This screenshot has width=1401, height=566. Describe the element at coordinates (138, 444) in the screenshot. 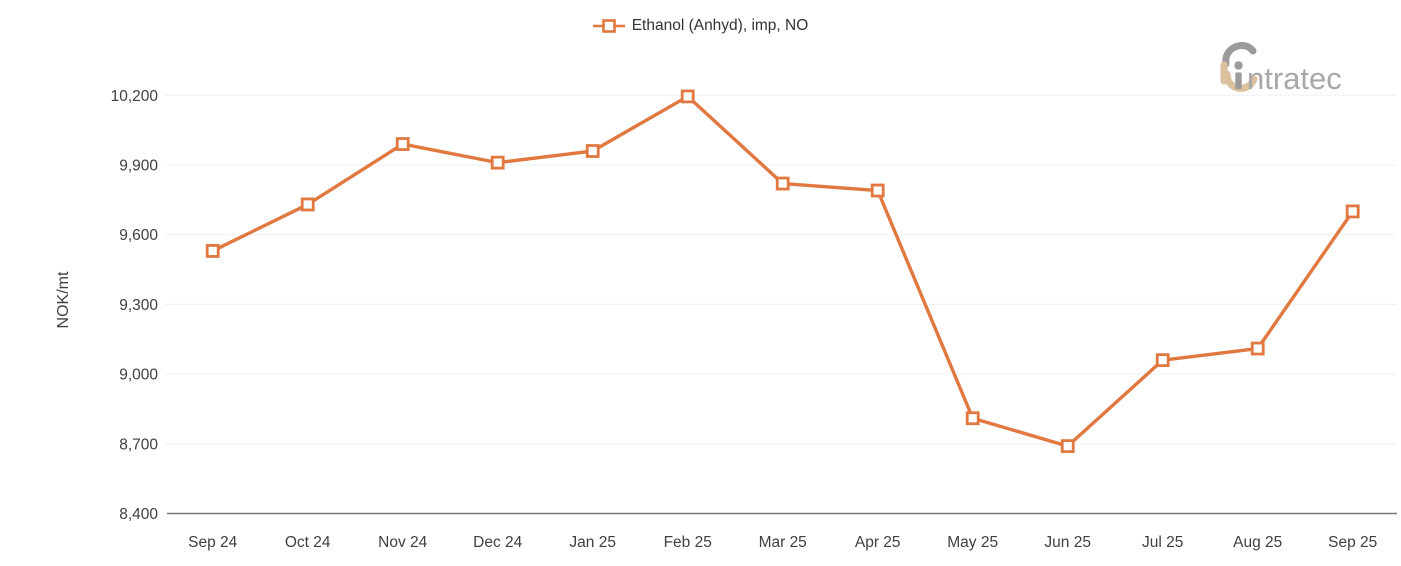

I see `y-tick-label: 8,700` at that location.